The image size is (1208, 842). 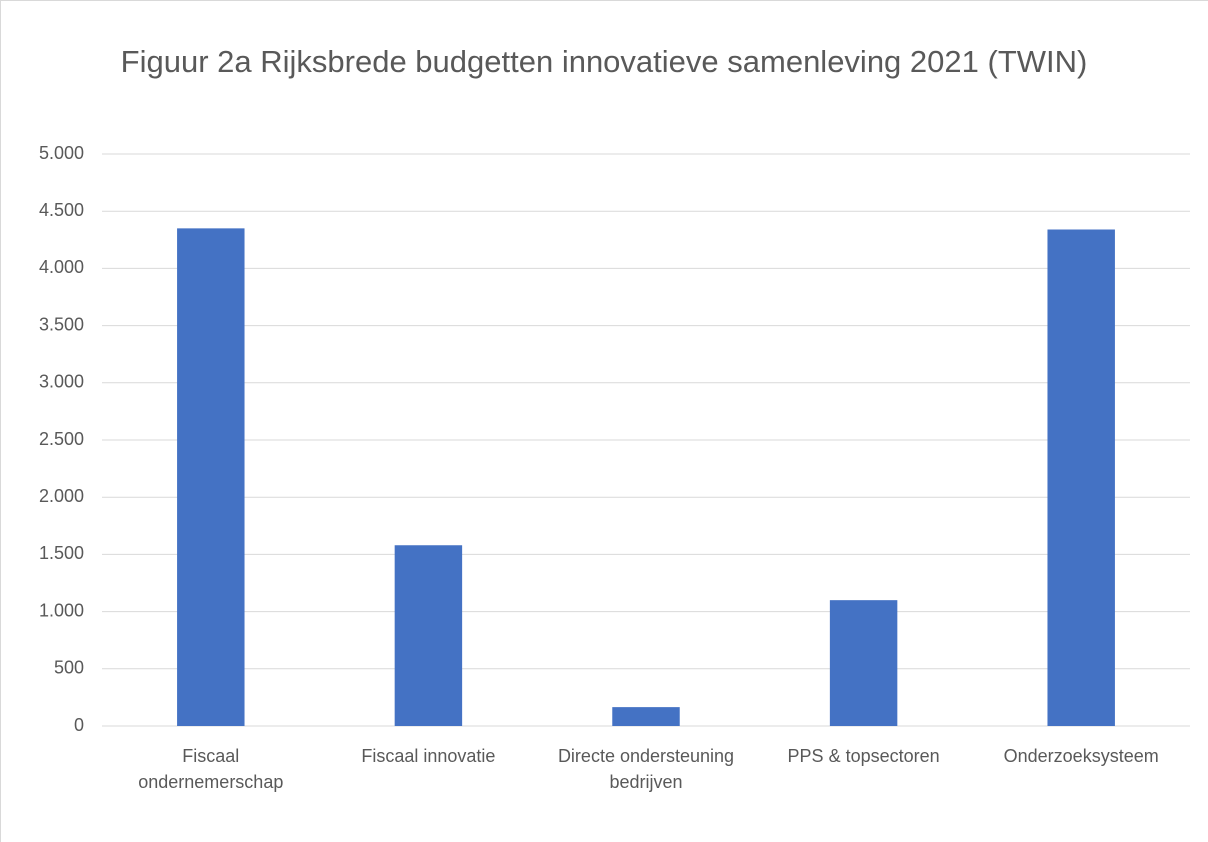 What do you see at coordinates (863, 756) in the screenshot?
I see `x-tick-label: PPS & topsectoren` at bounding box center [863, 756].